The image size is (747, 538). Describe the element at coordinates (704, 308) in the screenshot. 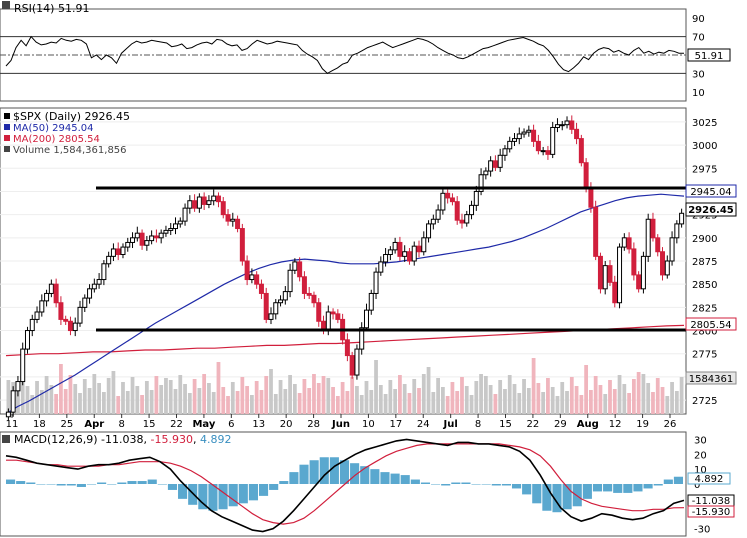

I see `price-tick-label: 2825` at that location.